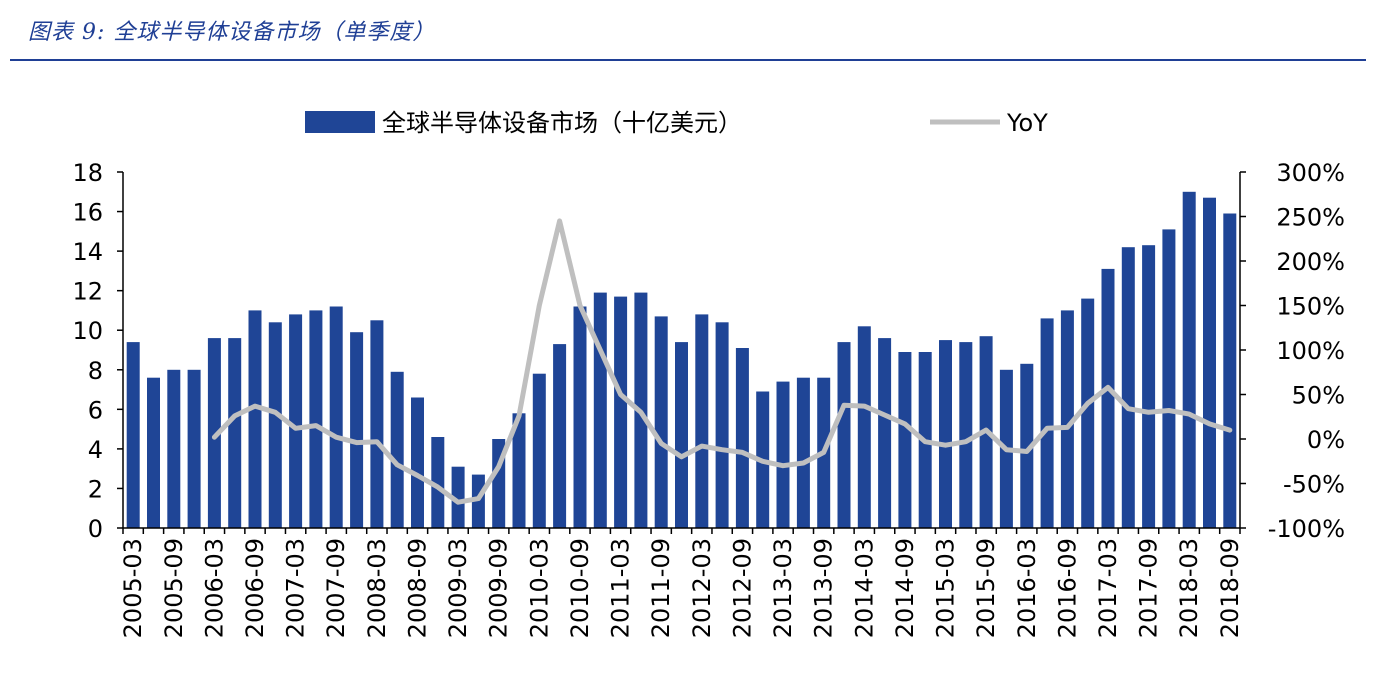 The width and height of the screenshot is (1378, 678). Describe the element at coordinates (1310, 262) in the screenshot. I see `right-tick-label: 200%` at that location.